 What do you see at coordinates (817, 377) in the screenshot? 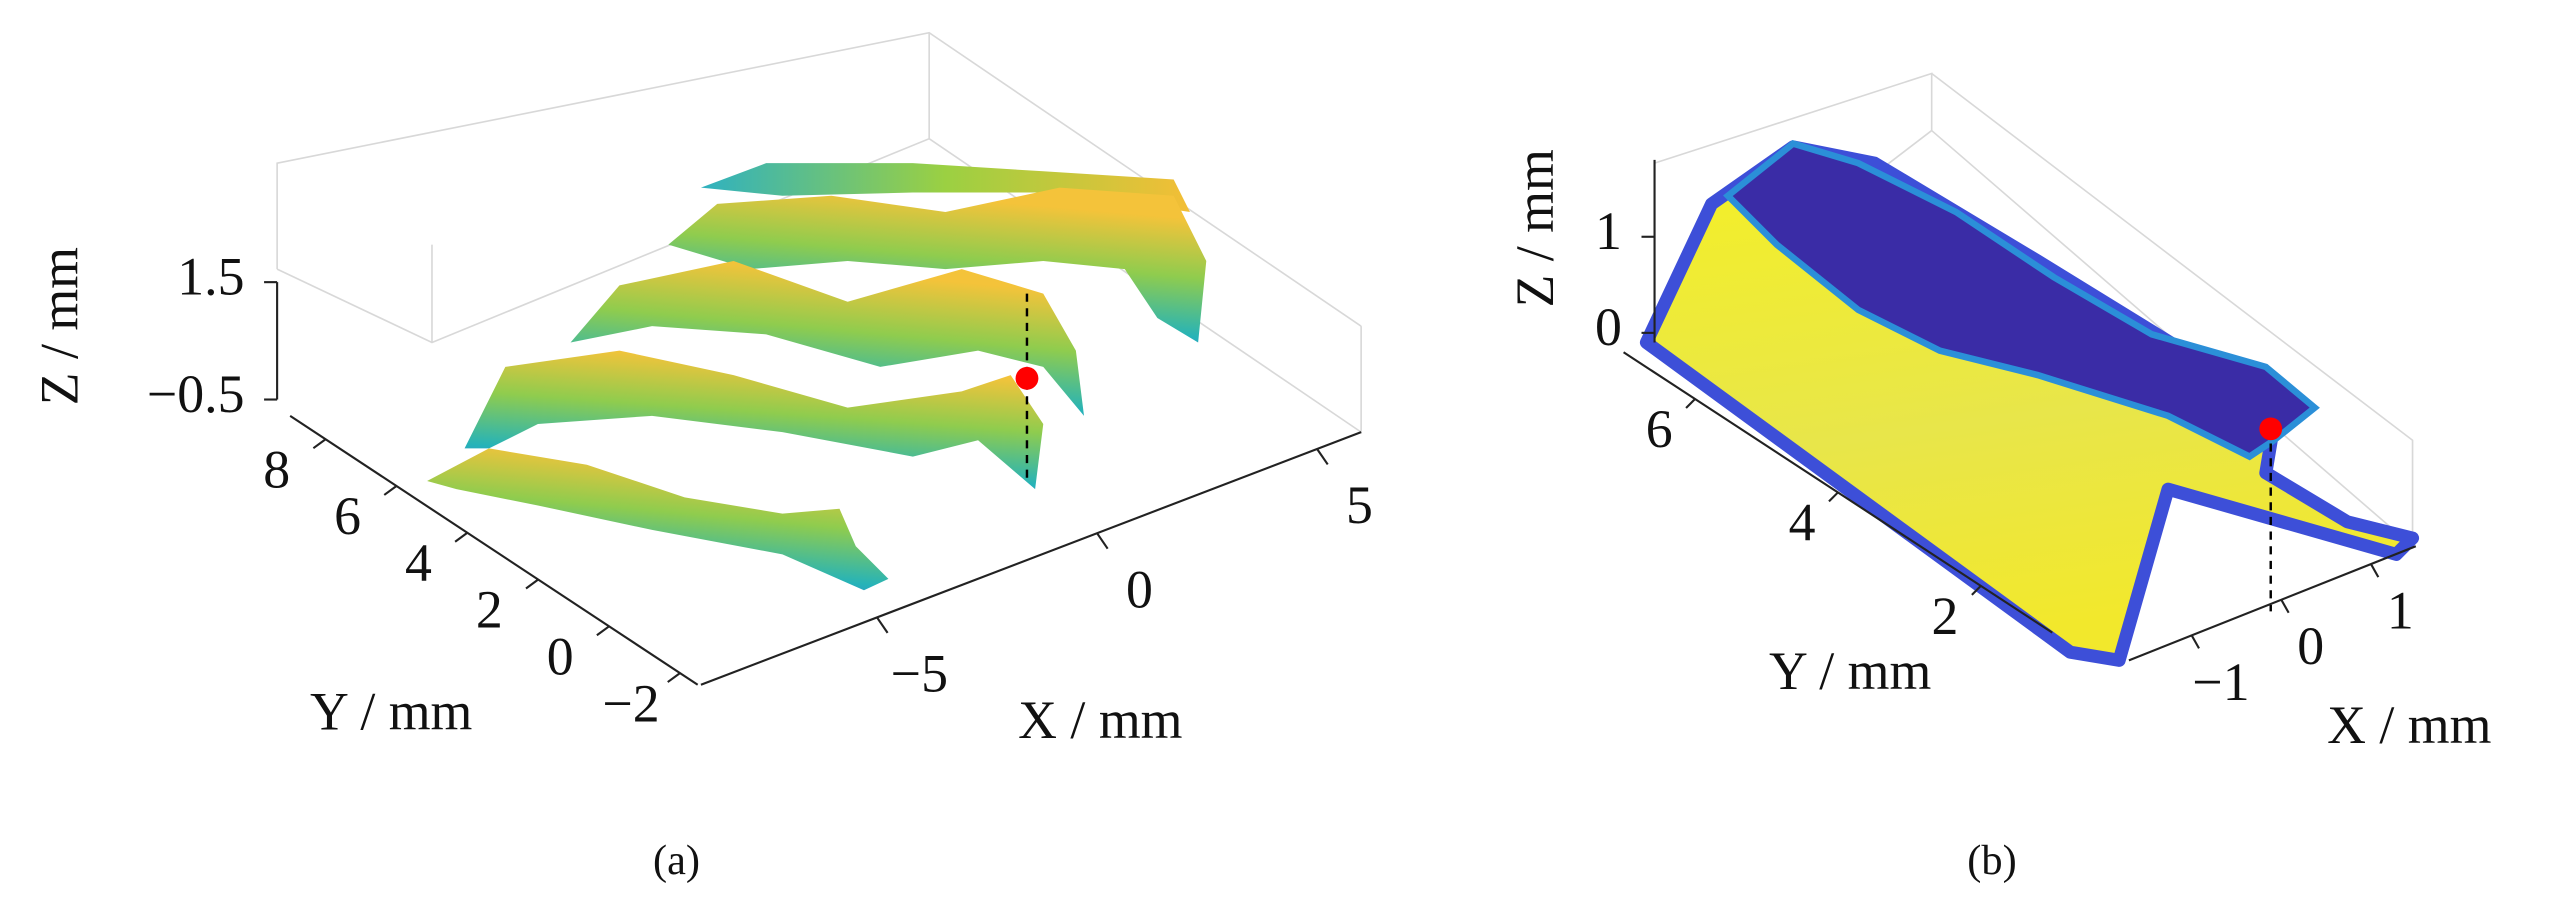
I see `surface` at bounding box center [817, 377].